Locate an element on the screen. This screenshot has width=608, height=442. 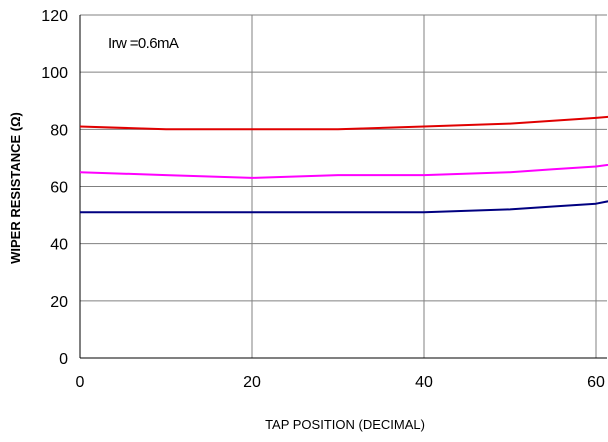
y-tick-label: 100 is located at coordinates (54, 73).